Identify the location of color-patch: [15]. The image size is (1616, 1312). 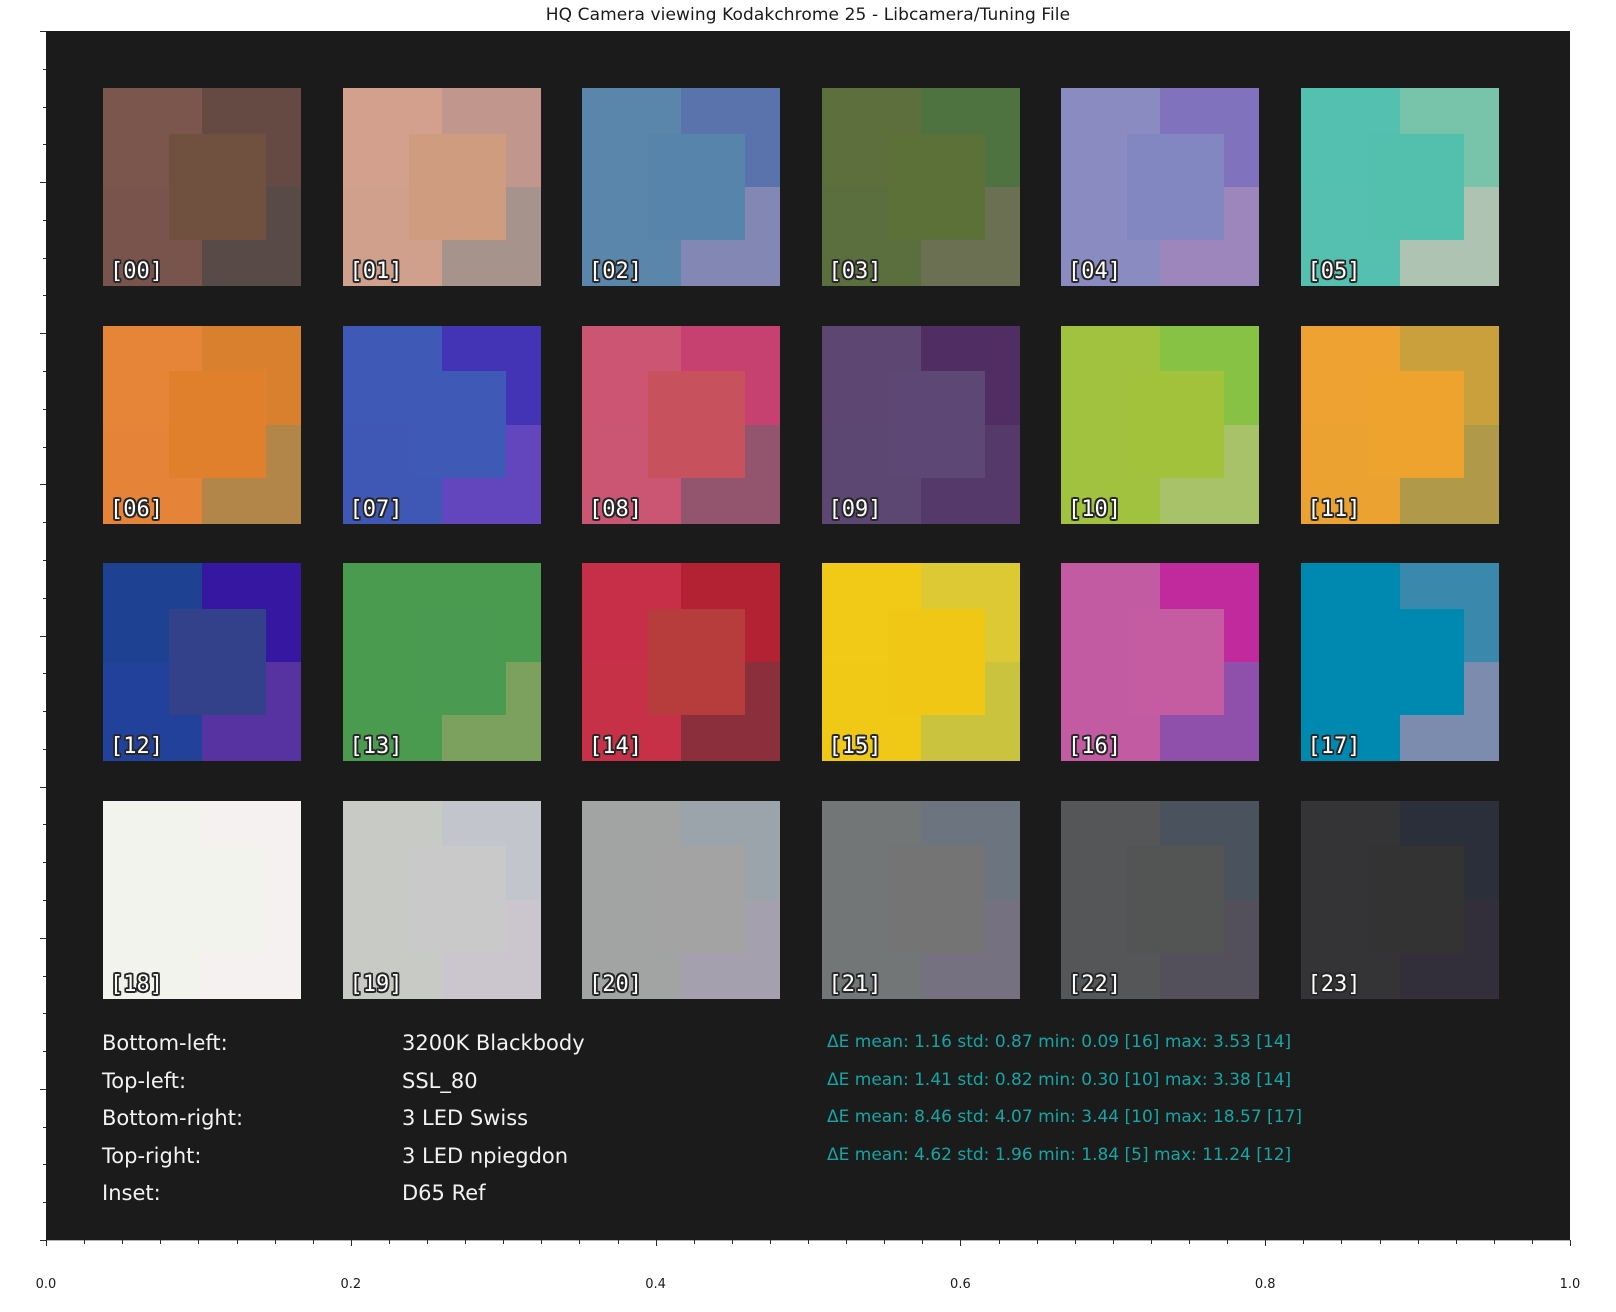
(920, 662).